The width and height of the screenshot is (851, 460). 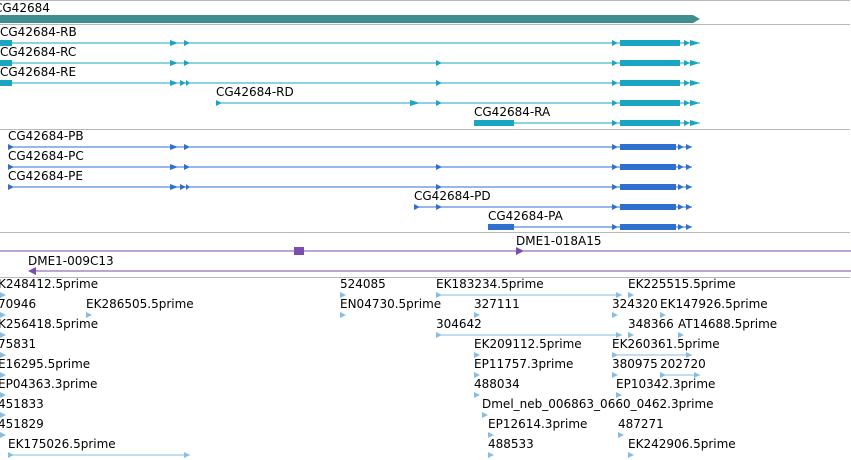 I want to click on est-feature: EN04730.5prime, so click(x=390, y=307).